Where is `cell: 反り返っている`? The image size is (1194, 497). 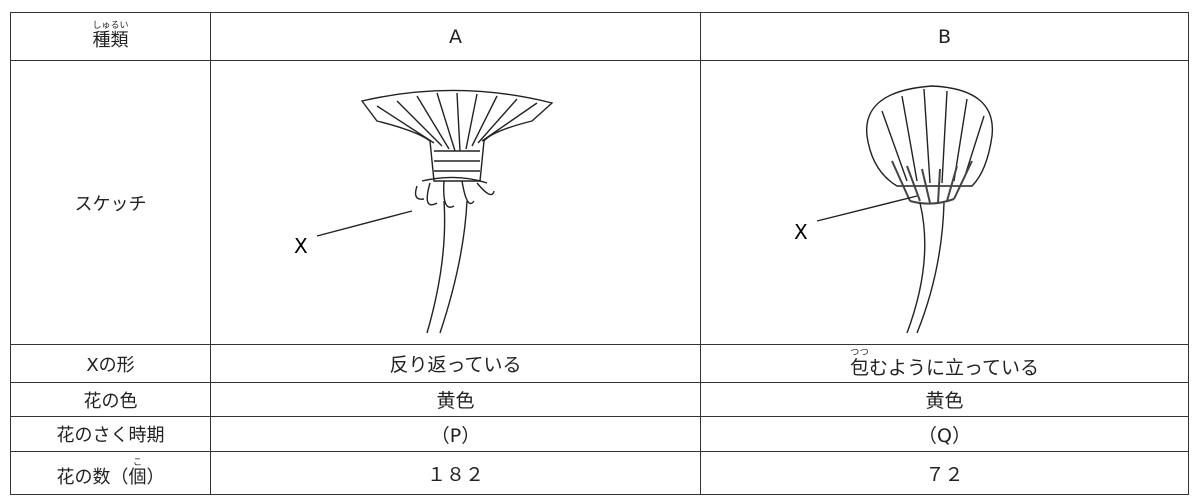 cell: 反り返っている is located at coordinates (455, 363).